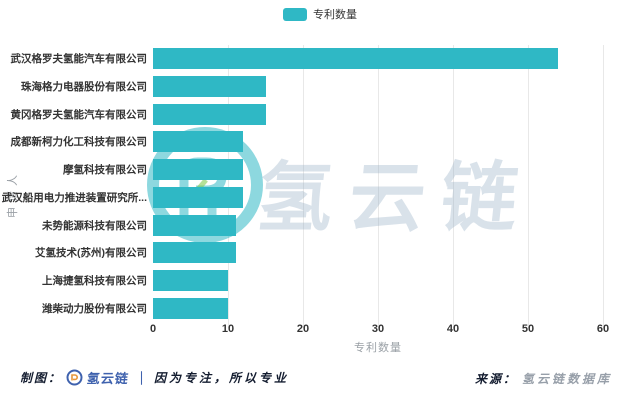 Image resolution: width=640 pixels, height=402 pixels. I want to click on footer-credit-prefix: 制图：, so click(41, 378).